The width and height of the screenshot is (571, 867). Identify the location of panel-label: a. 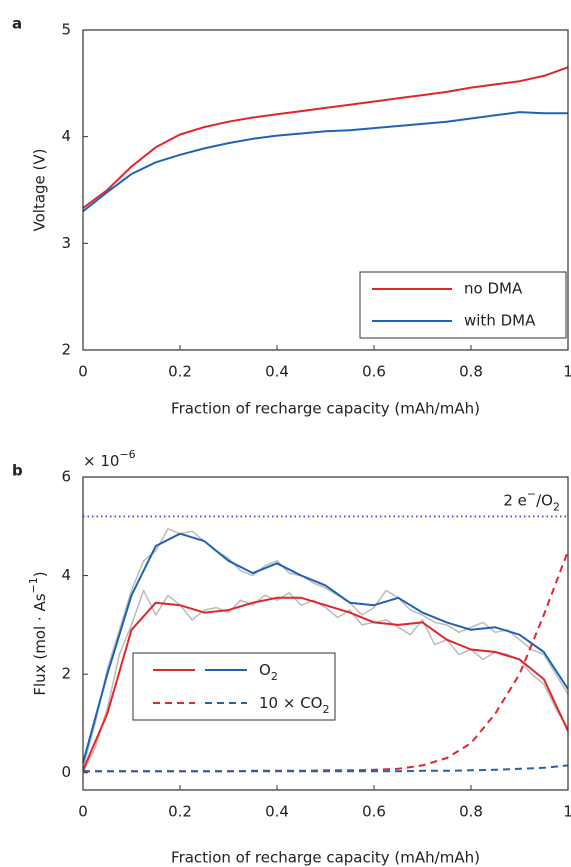
(17, 24).